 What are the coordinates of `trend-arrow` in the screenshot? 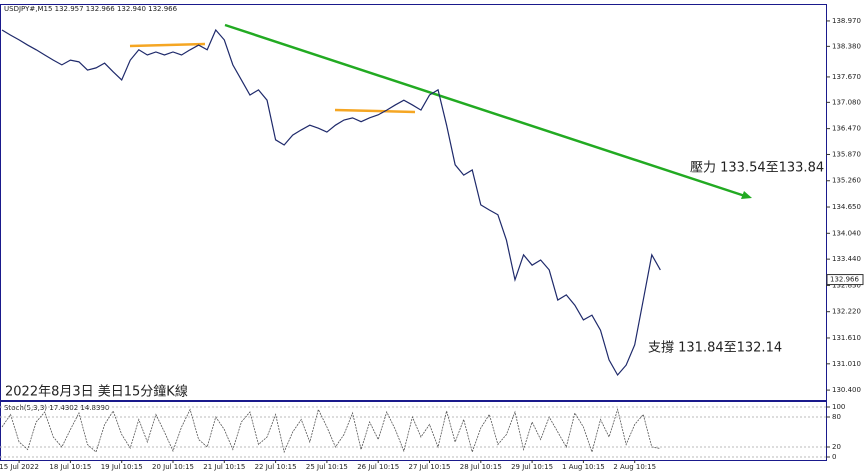 It's located at (746, 195).